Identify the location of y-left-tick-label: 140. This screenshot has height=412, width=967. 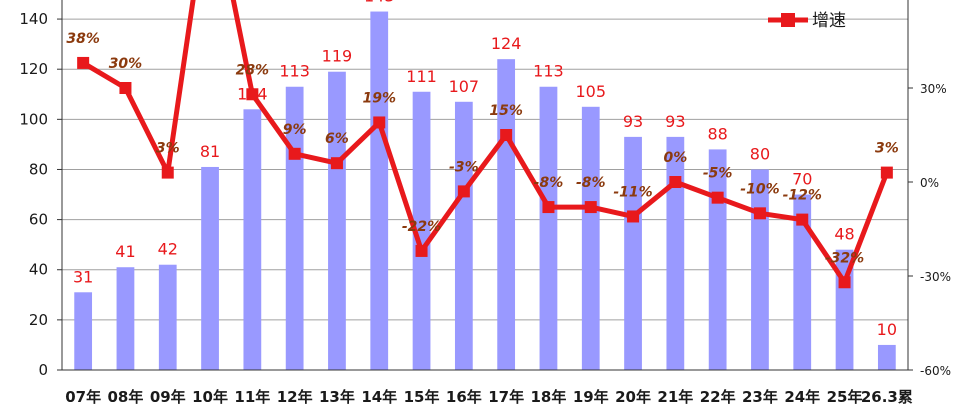
(33, 19).